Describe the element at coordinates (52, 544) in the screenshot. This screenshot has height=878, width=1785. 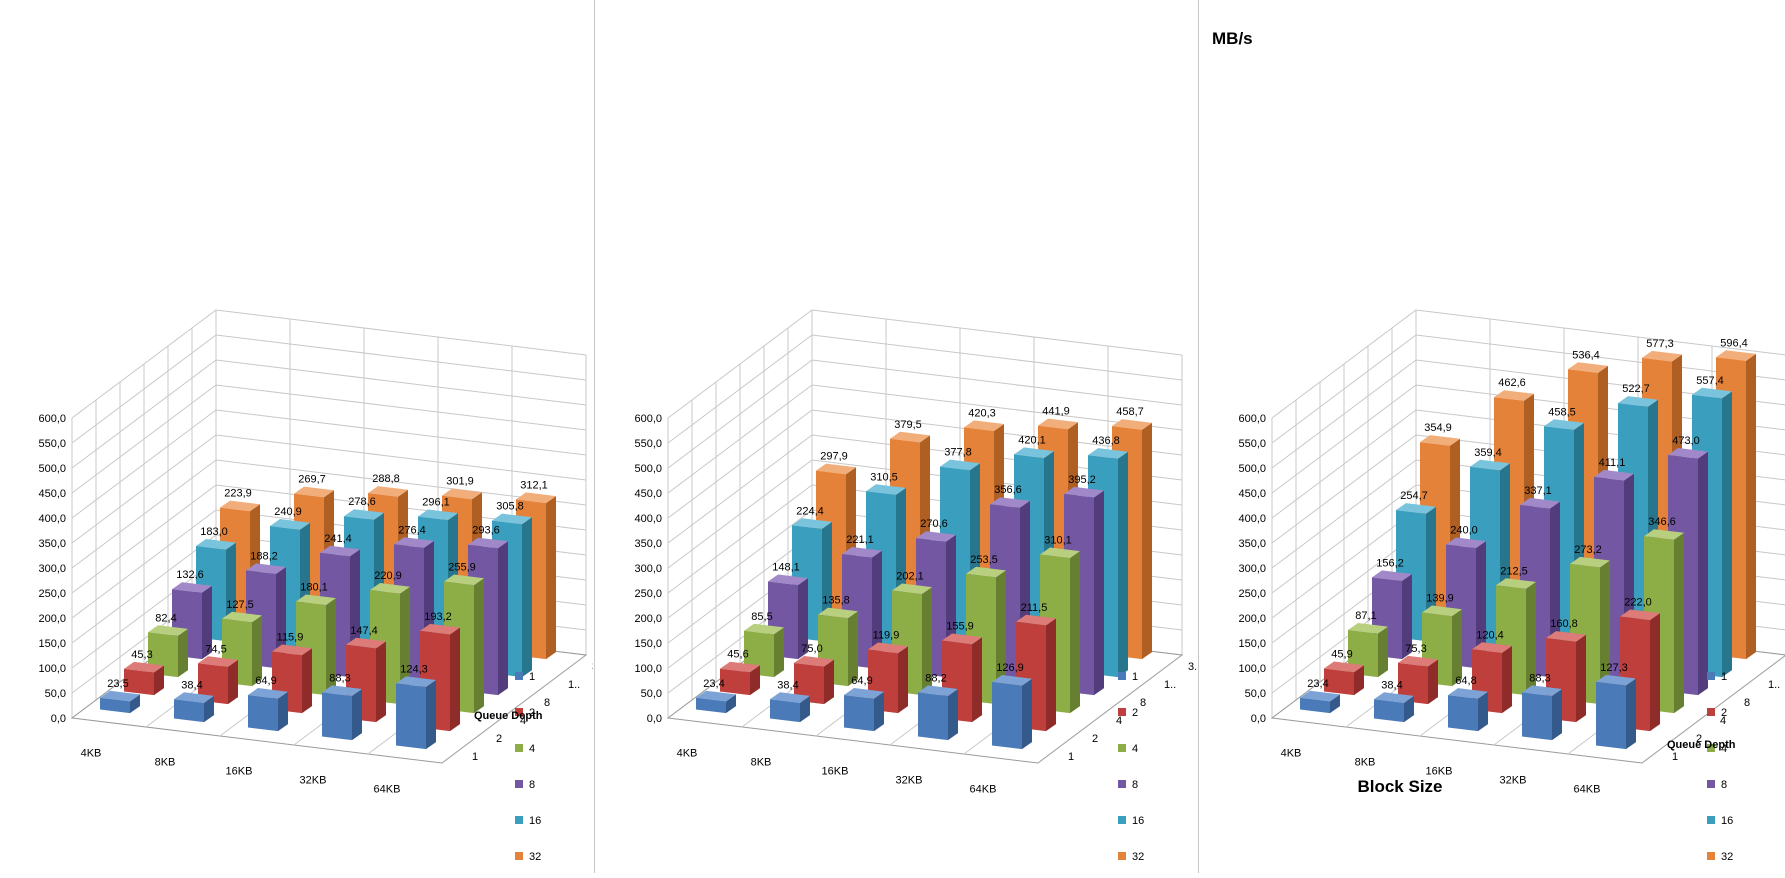
I see `y-tick-label: 350,0` at that location.